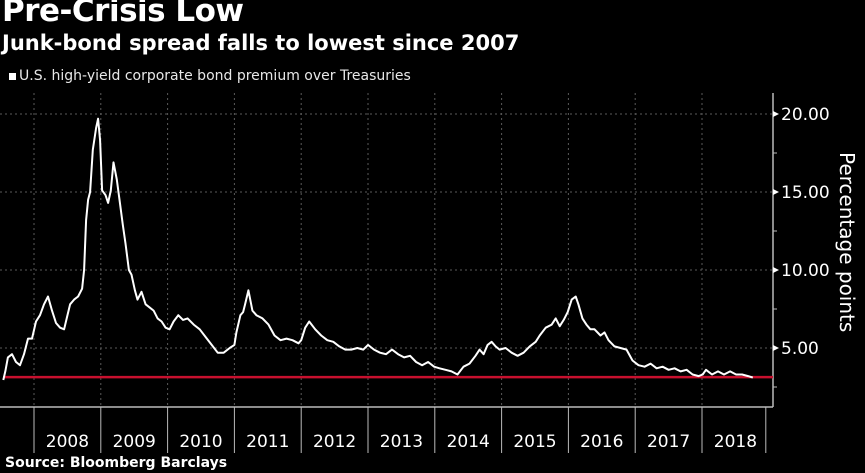  Describe the element at coordinates (267, 442) in the screenshot. I see `x-tick-label: 2011` at that location.